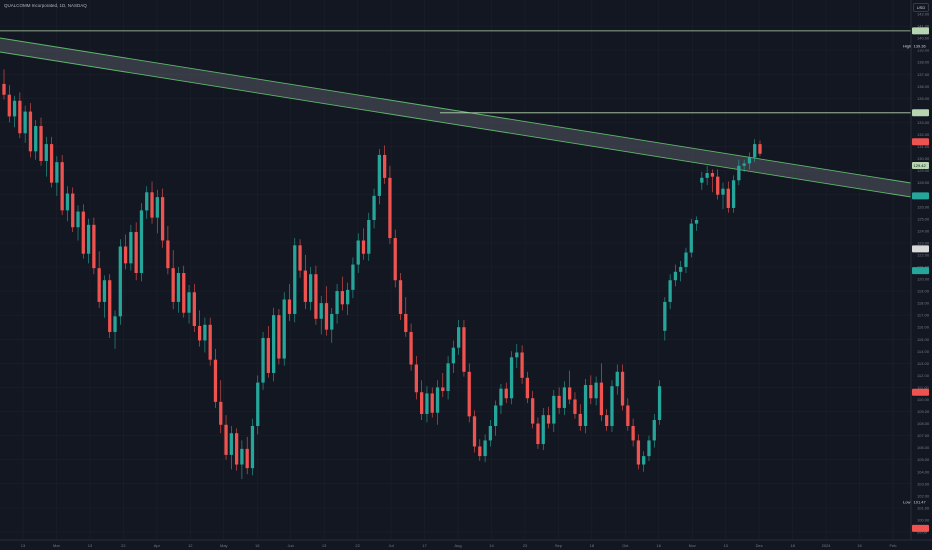 The height and width of the screenshot is (550, 932). Describe the element at coordinates (923, 74) in the screenshot. I see `price-tick-label: 137.00` at that location.